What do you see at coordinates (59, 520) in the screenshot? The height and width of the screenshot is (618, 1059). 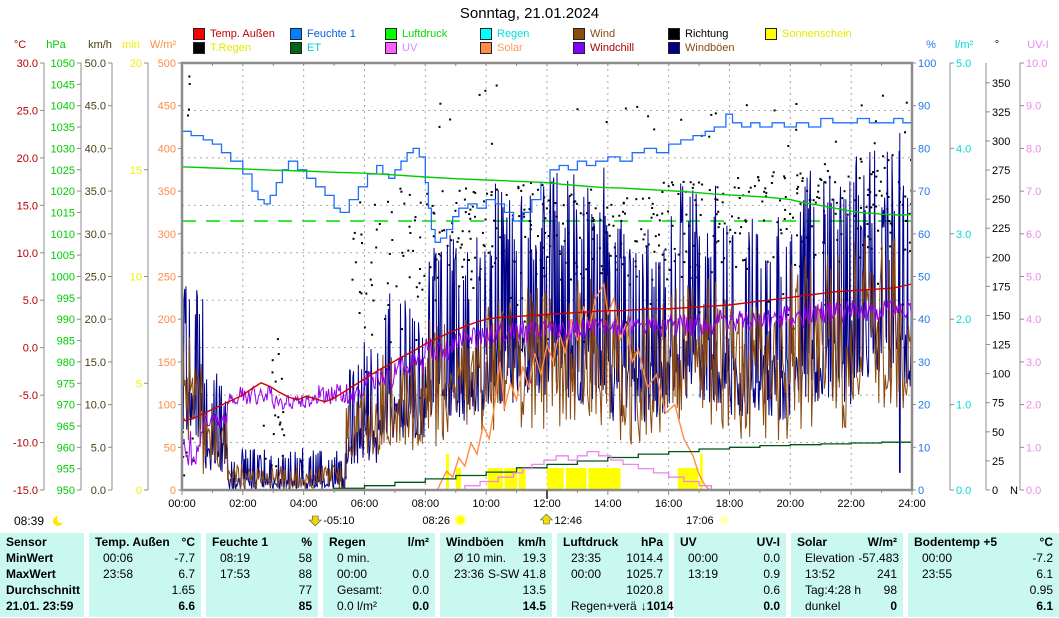 I see `moonrise-icon` at bounding box center [59, 520].